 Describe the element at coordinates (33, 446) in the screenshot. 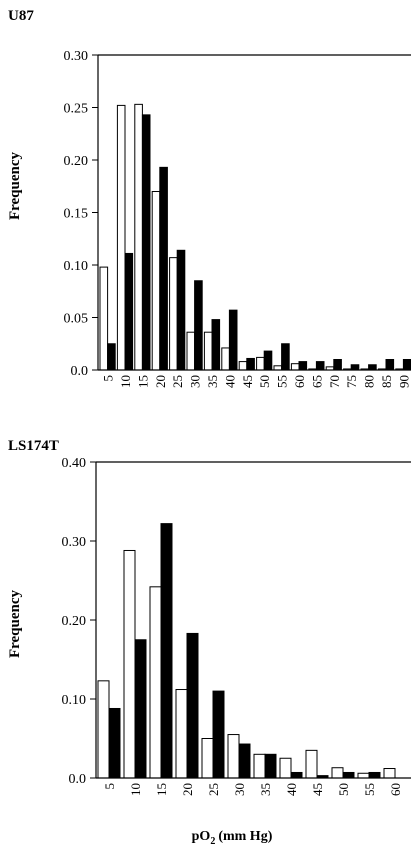

I see `panel-title-ls174t: LS174T` at that location.